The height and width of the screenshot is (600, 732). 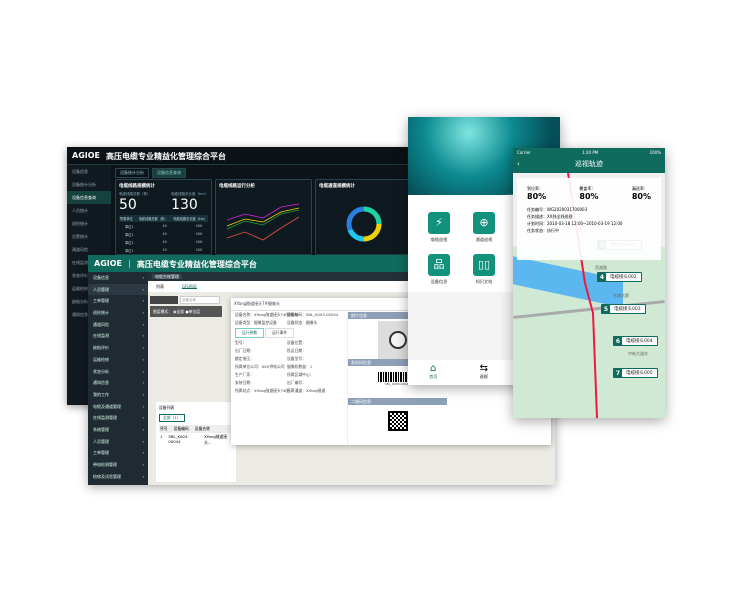 I want to click on logo: AGIOE, so click(x=108, y=263).